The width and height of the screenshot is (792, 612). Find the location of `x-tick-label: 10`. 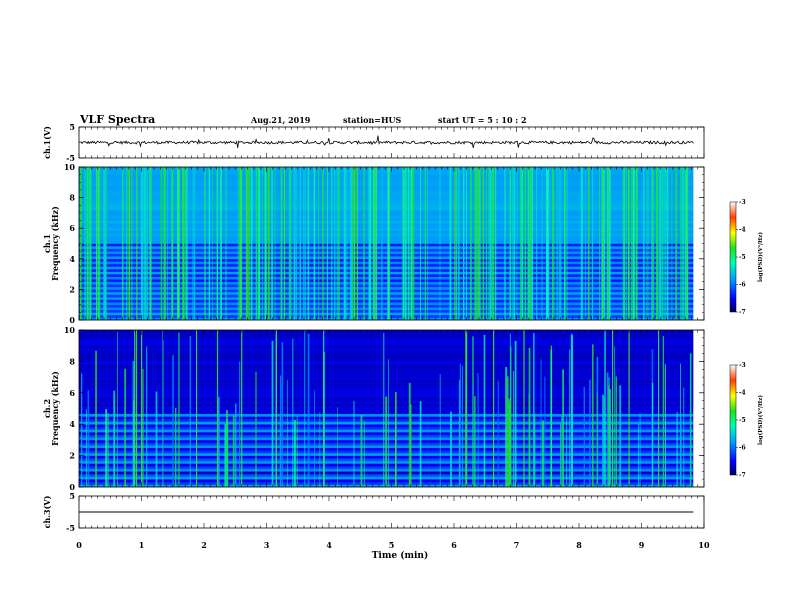

x-tick-label: 10 is located at coordinates (704, 545).